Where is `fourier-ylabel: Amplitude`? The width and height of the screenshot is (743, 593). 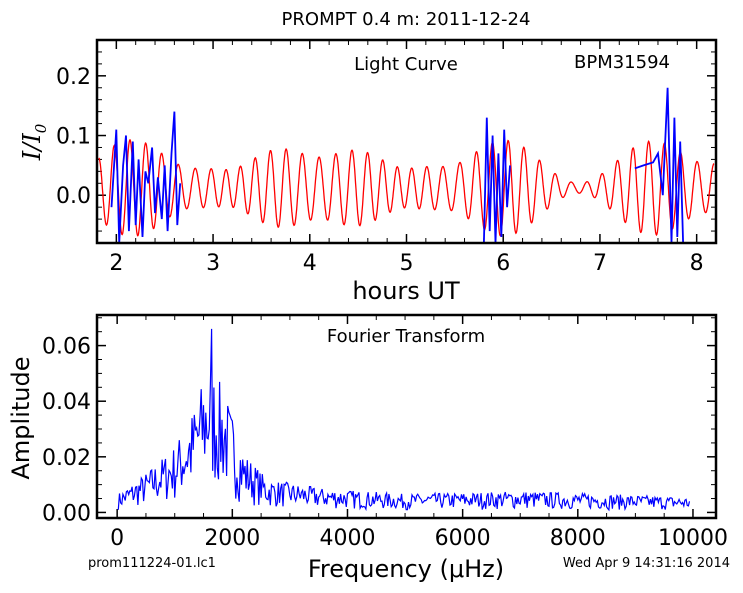
fourier-ylabel: Amplitude is located at coordinates (21, 418).